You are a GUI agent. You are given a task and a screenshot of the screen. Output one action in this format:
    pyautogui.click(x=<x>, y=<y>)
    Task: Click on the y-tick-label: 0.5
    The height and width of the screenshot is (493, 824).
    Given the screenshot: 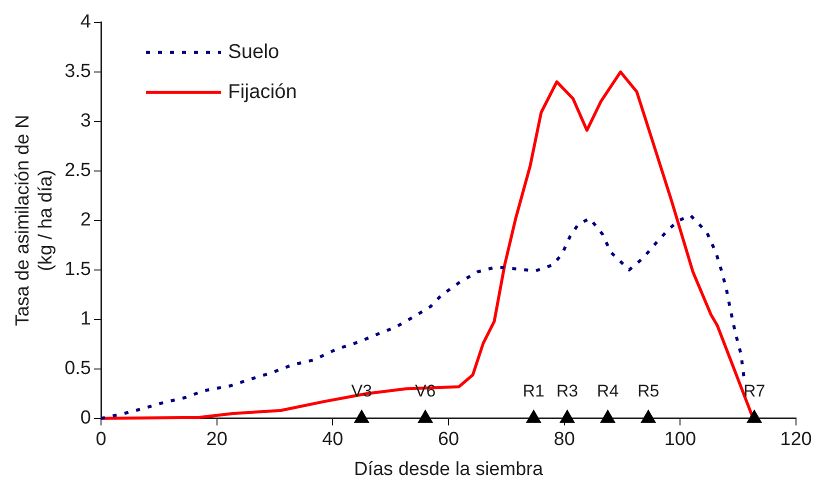 What is the action you would take?
    pyautogui.click(x=78, y=369)
    